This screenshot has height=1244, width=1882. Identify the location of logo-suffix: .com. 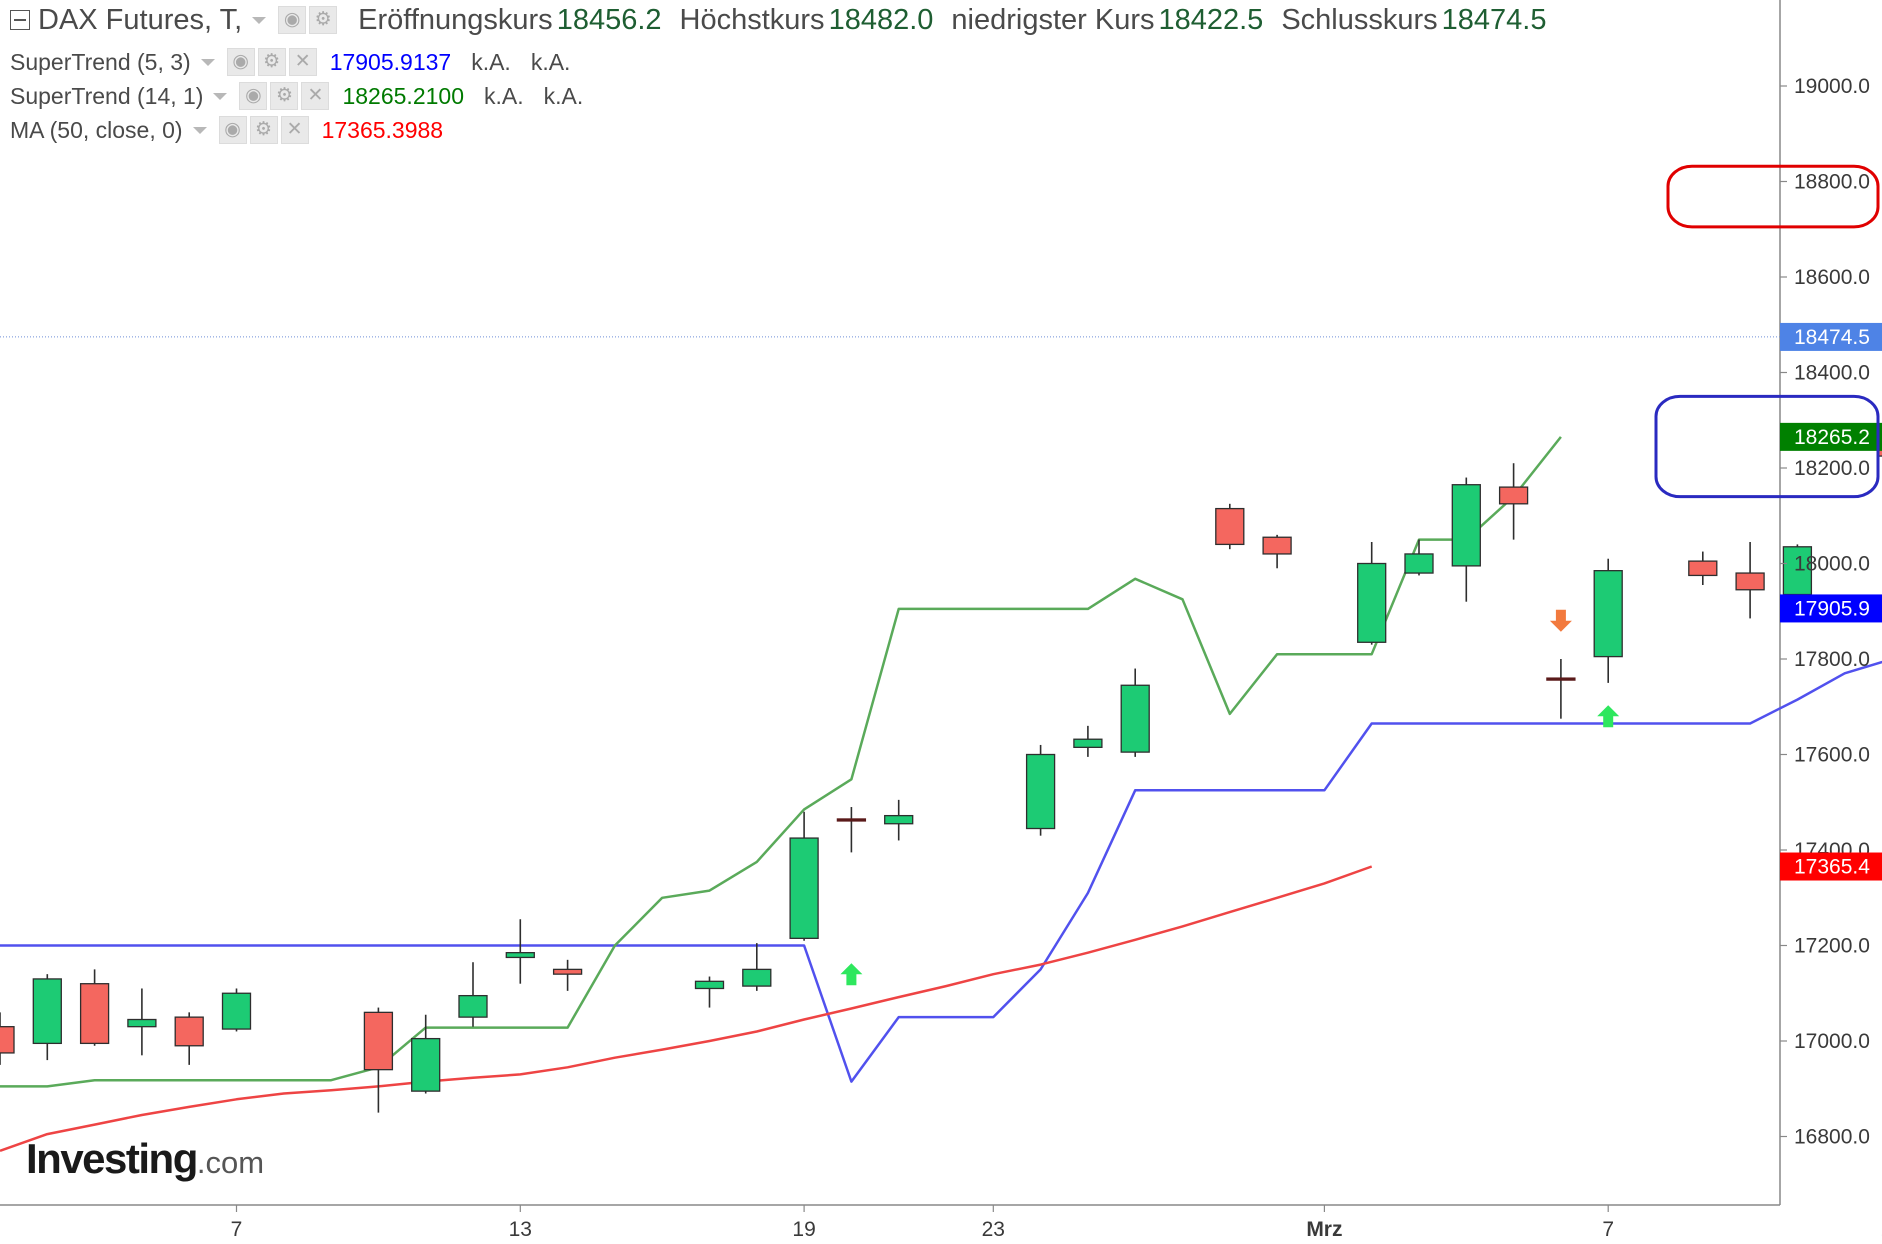
(230, 1162).